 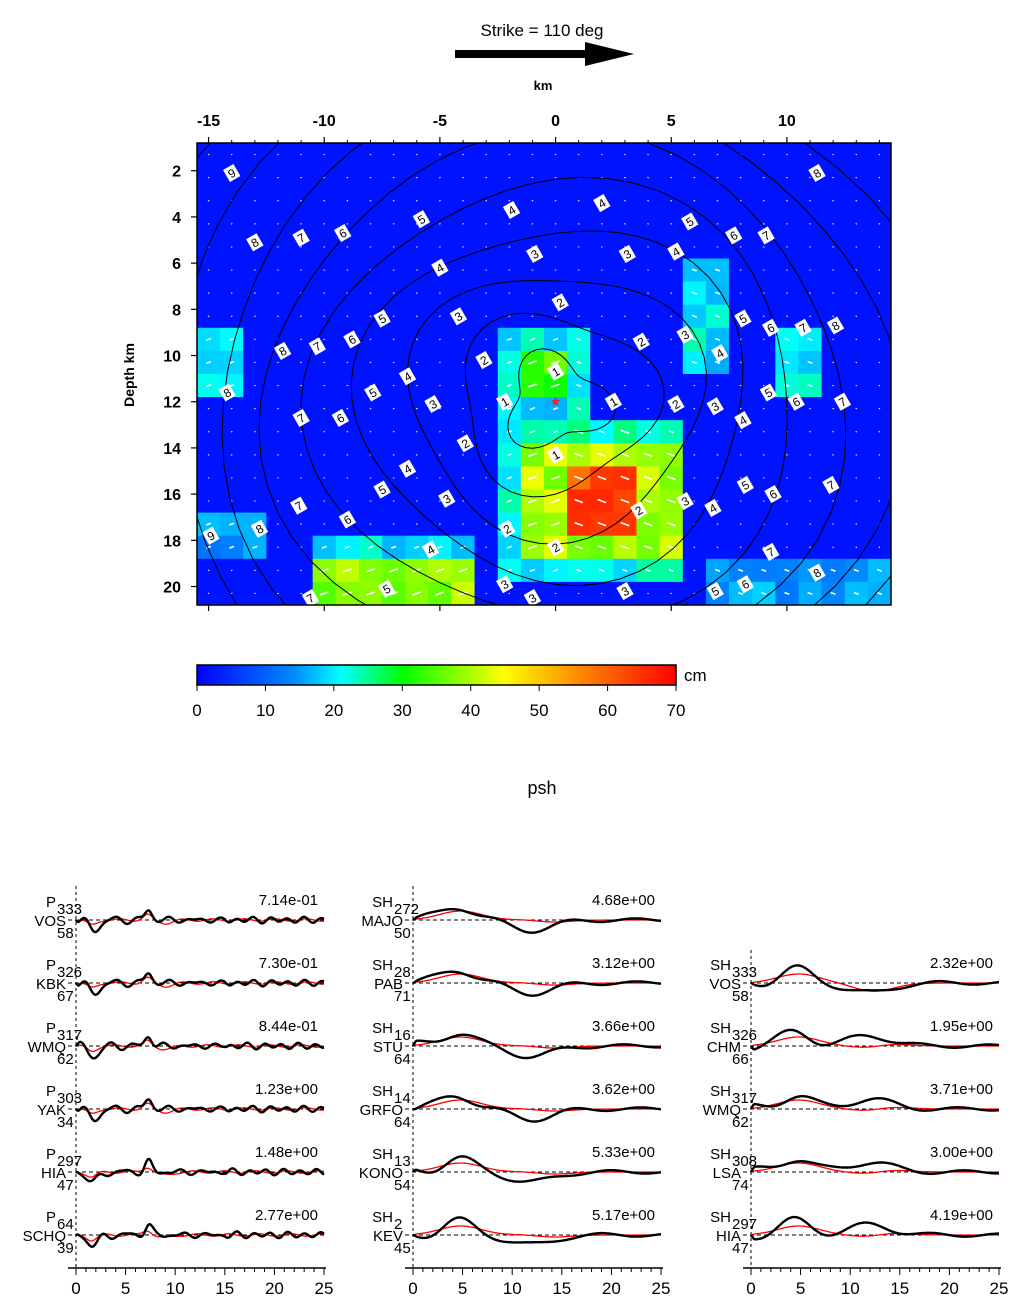 I want to click on contour-label: 2, so click(x=676, y=404).